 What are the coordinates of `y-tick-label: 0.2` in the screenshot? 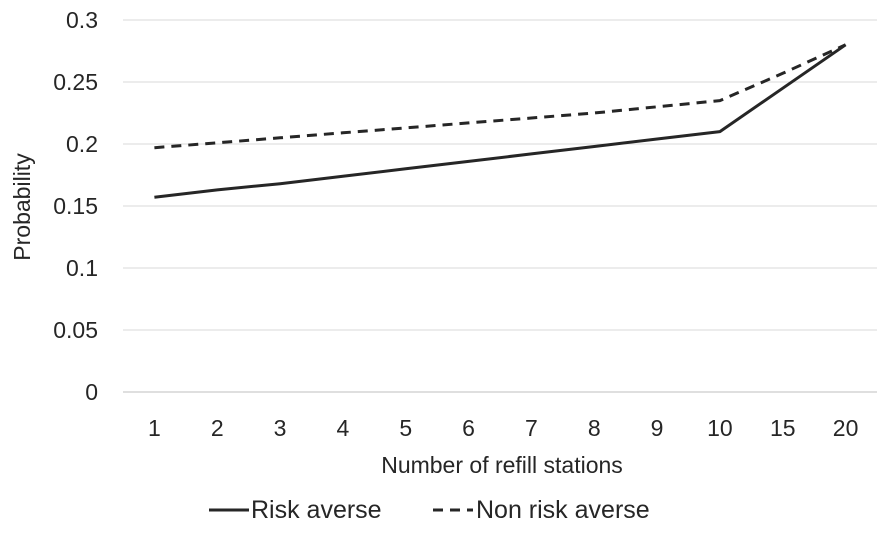 It's located at (82, 144).